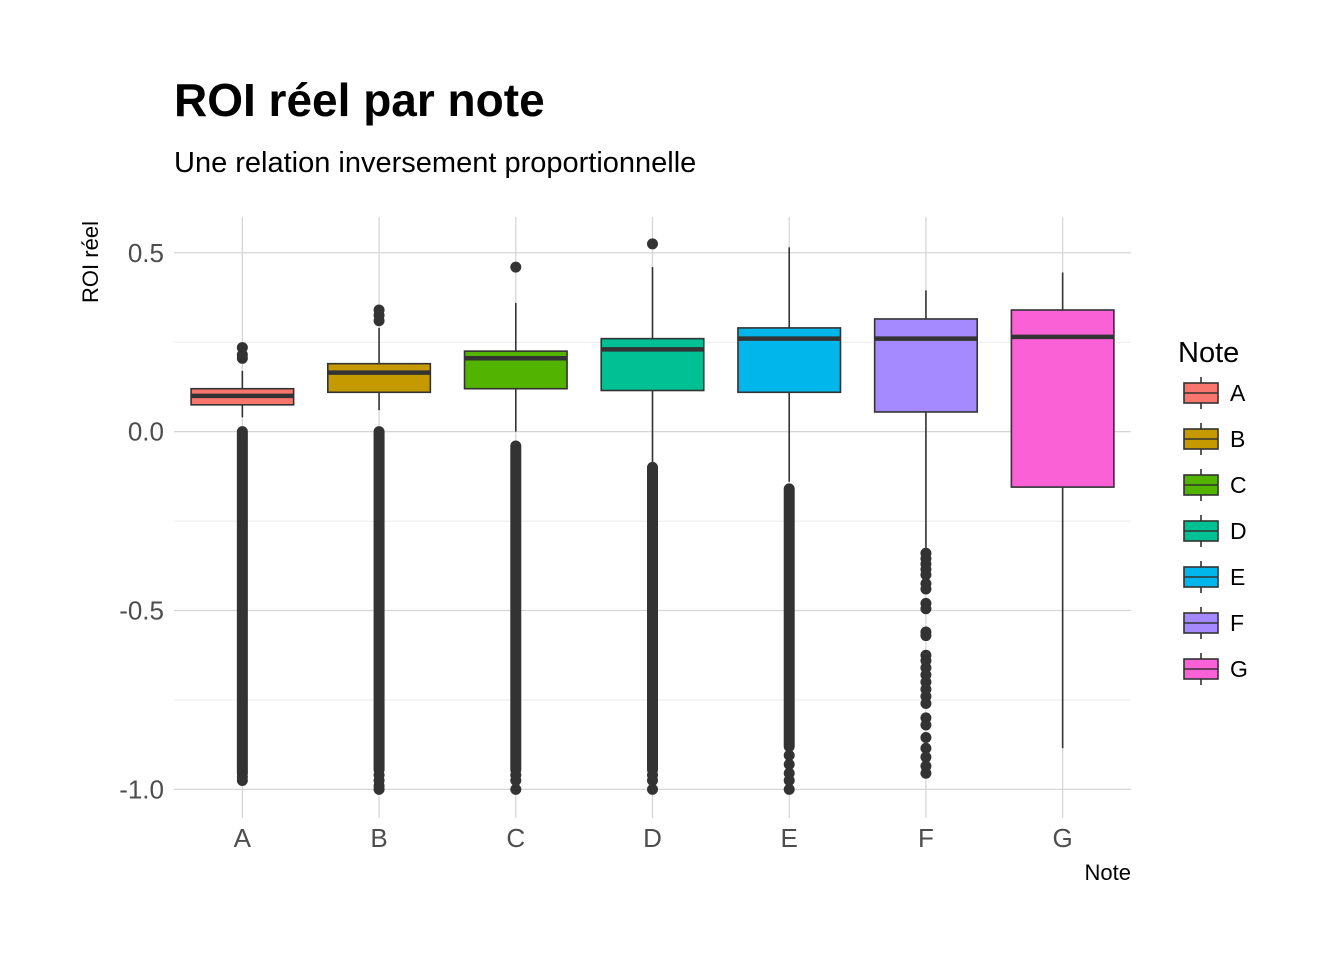 This screenshot has height=960, width=1344. What do you see at coordinates (515, 838) in the screenshot?
I see `x-tick-label: C` at bounding box center [515, 838].